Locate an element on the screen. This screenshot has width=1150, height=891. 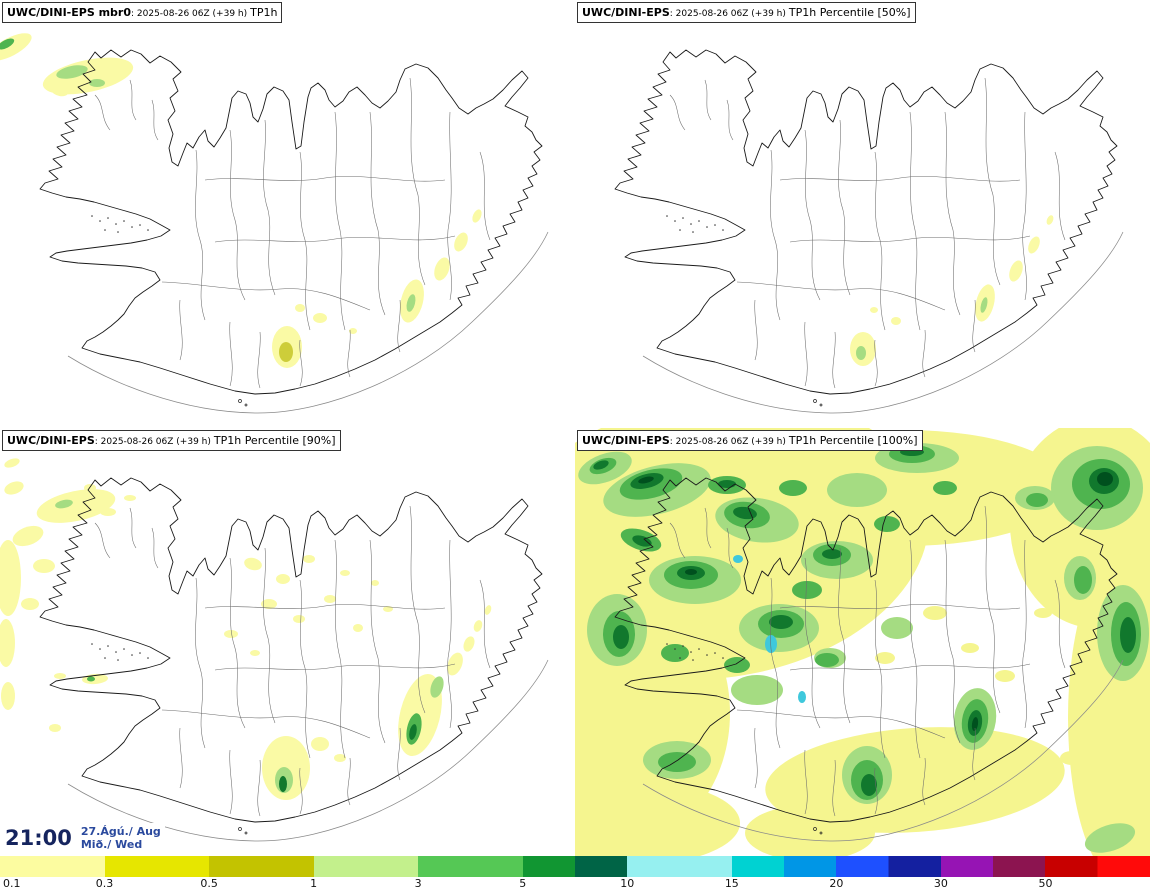
precip-blobs is located at coordinates (952, 290).